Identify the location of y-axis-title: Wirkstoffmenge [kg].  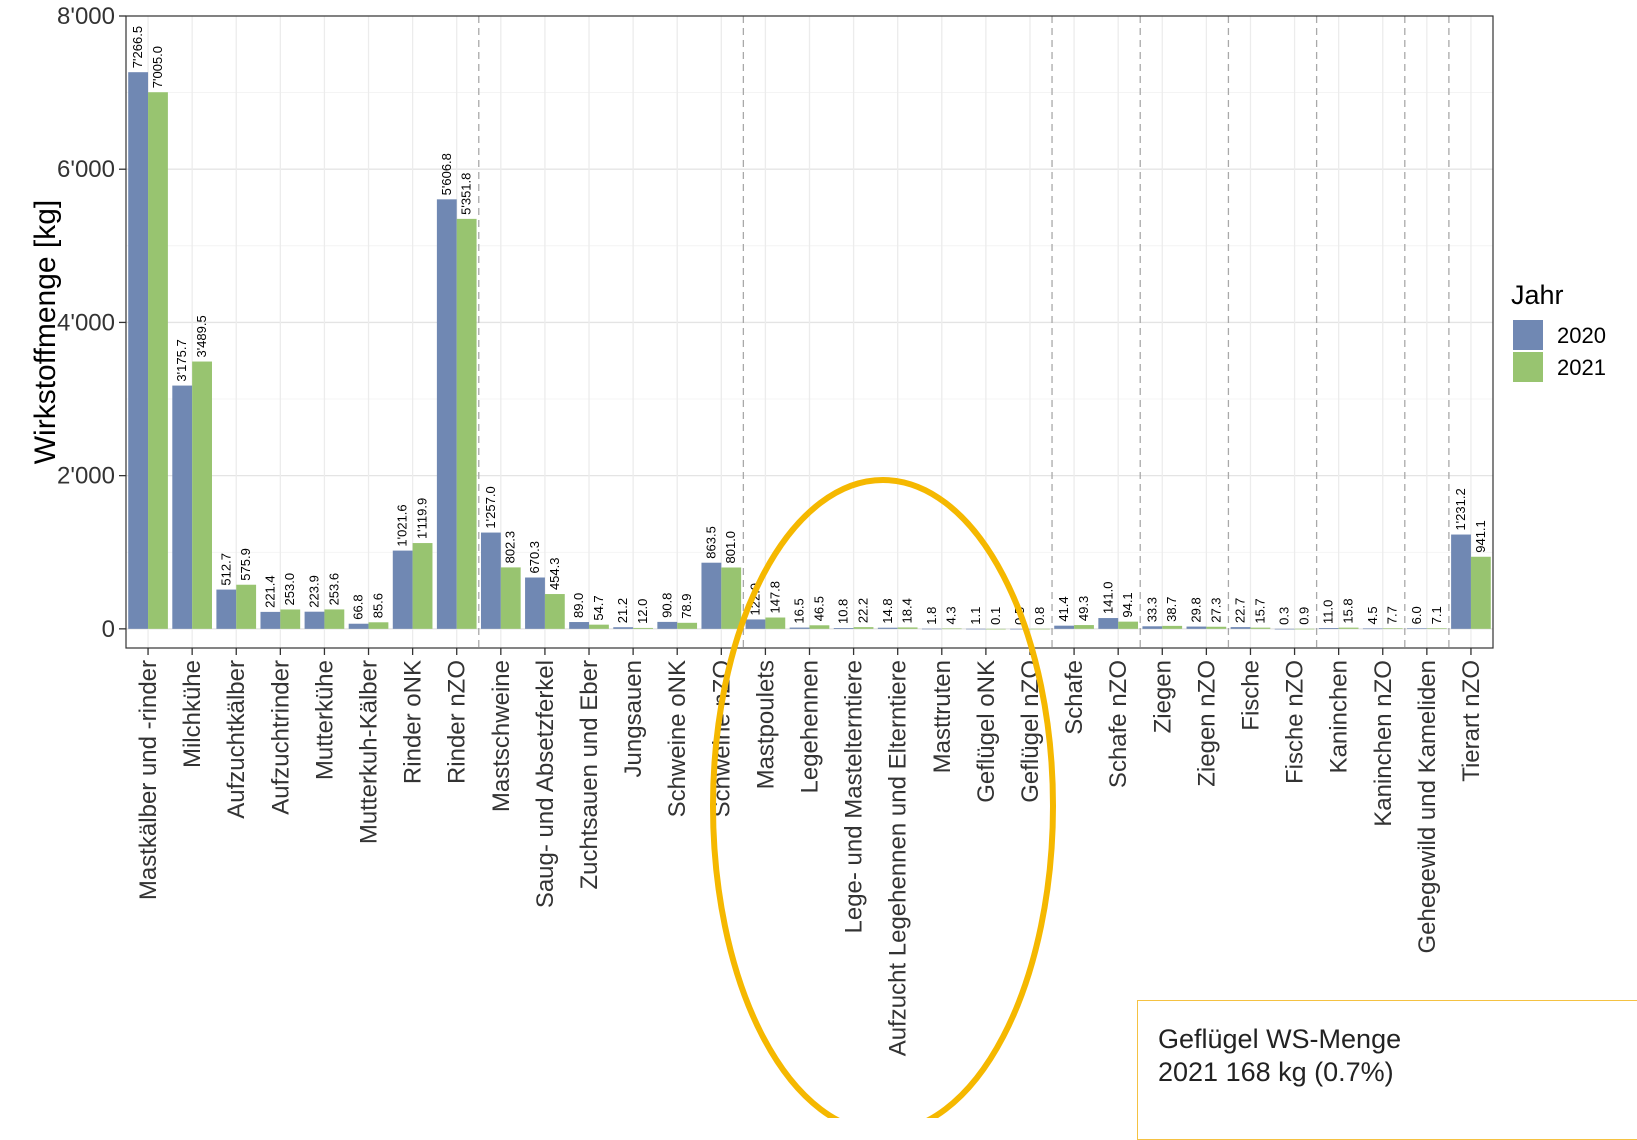
(45, 332).